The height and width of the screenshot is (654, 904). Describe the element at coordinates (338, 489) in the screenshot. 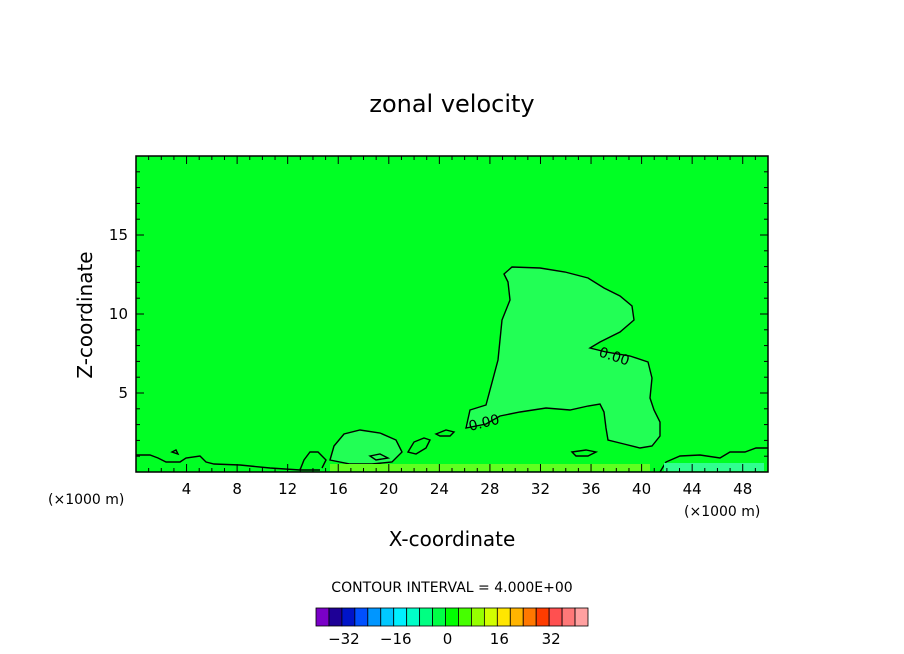

I see `x-tick-label: 16` at that location.